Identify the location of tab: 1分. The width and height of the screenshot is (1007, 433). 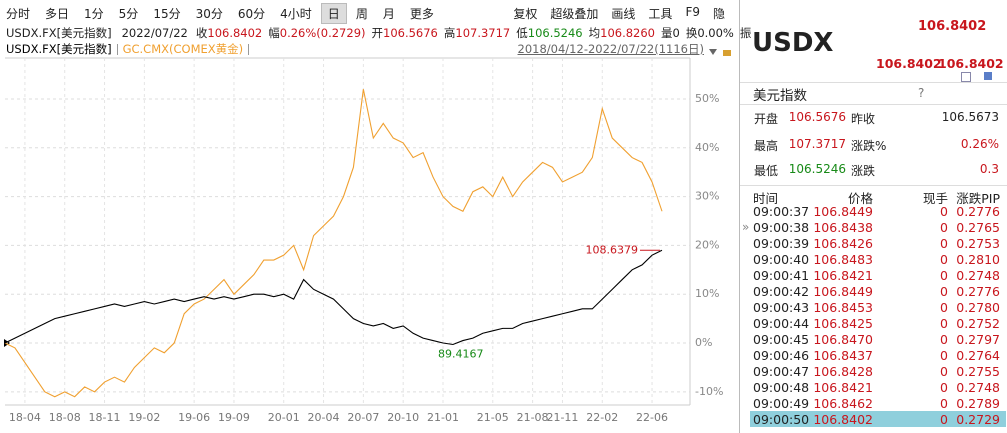
(94, 13).